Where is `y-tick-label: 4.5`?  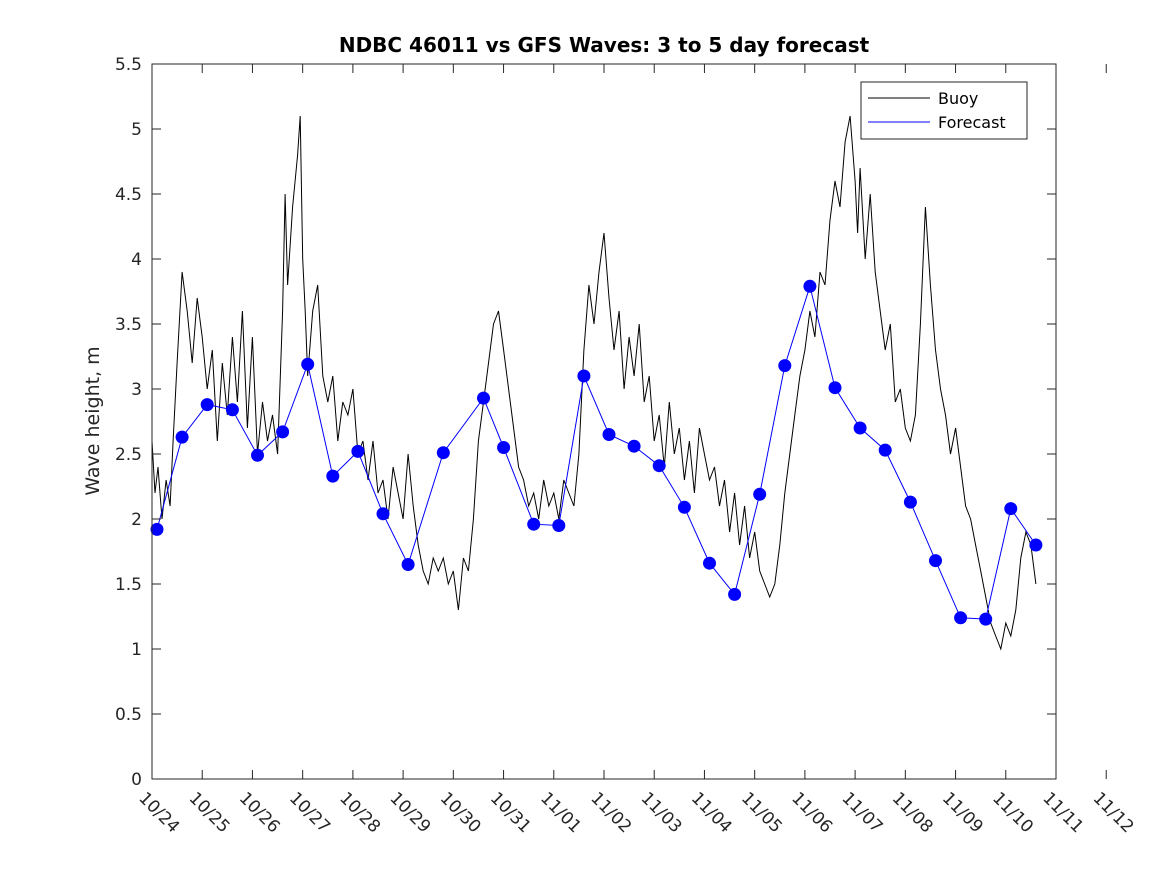 y-tick-label: 4.5 is located at coordinates (128, 195).